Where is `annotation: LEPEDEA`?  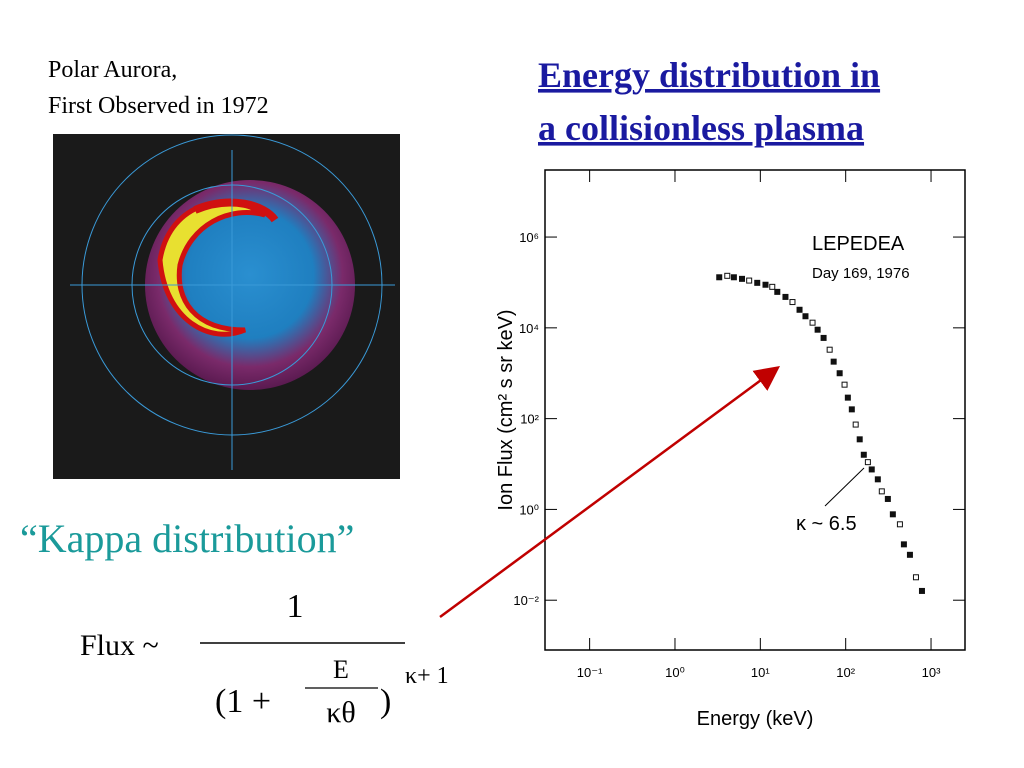
annotation: LEPEDEA is located at coordinates (858, 244).